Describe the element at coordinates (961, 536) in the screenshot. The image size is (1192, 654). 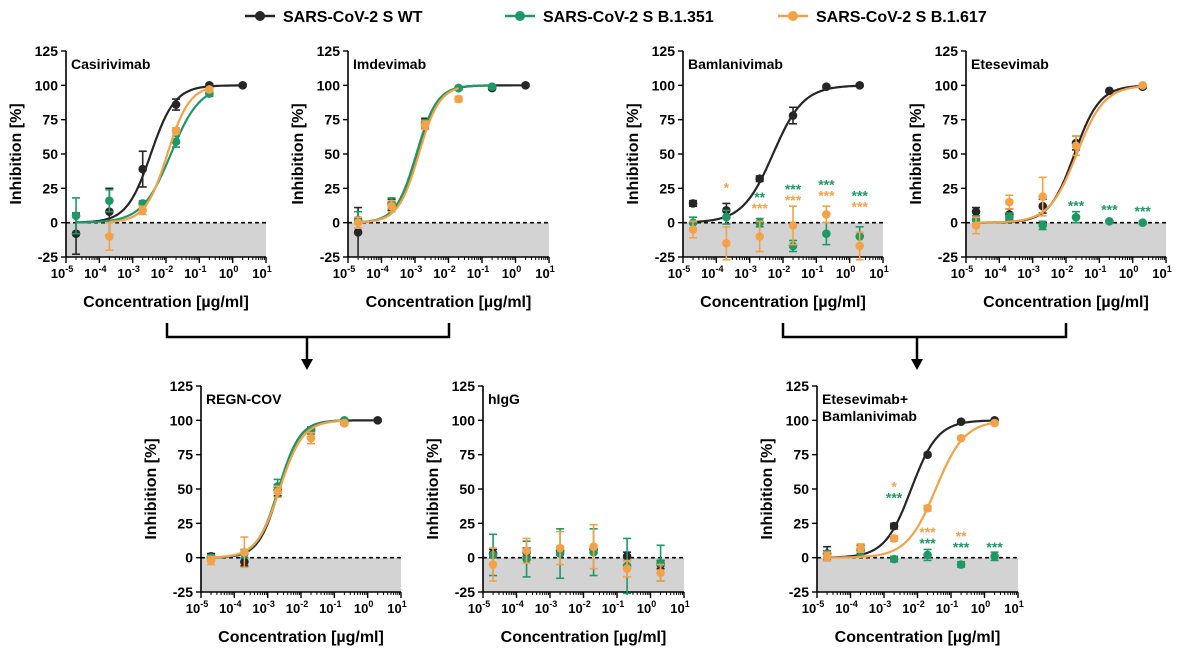
I see `significance-label: **` at that location.